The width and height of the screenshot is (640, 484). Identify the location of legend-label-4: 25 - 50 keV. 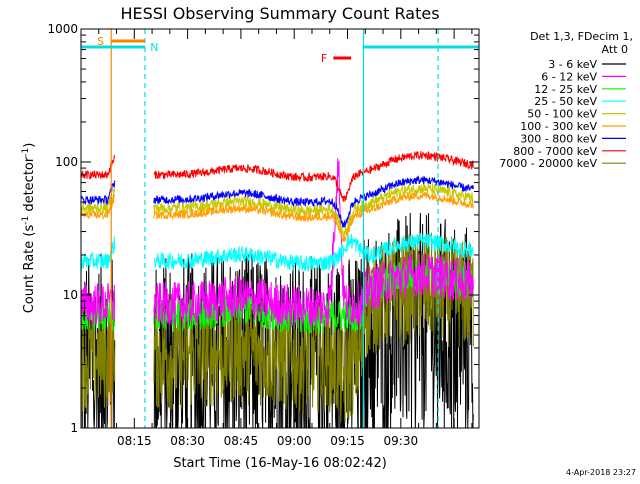
(565, 101).